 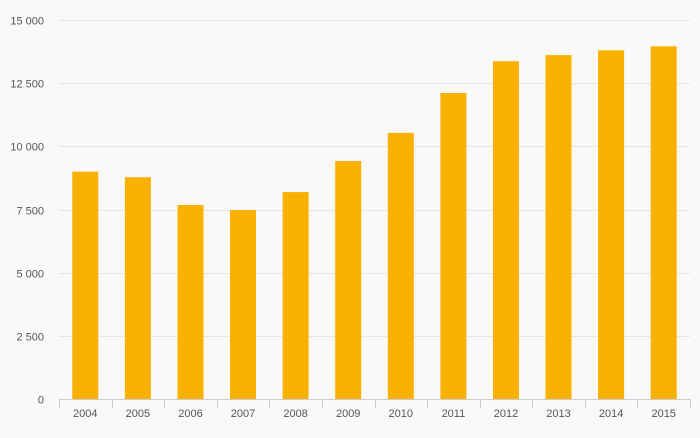 I want to click on bar-2012, so click(x=506, y=230).